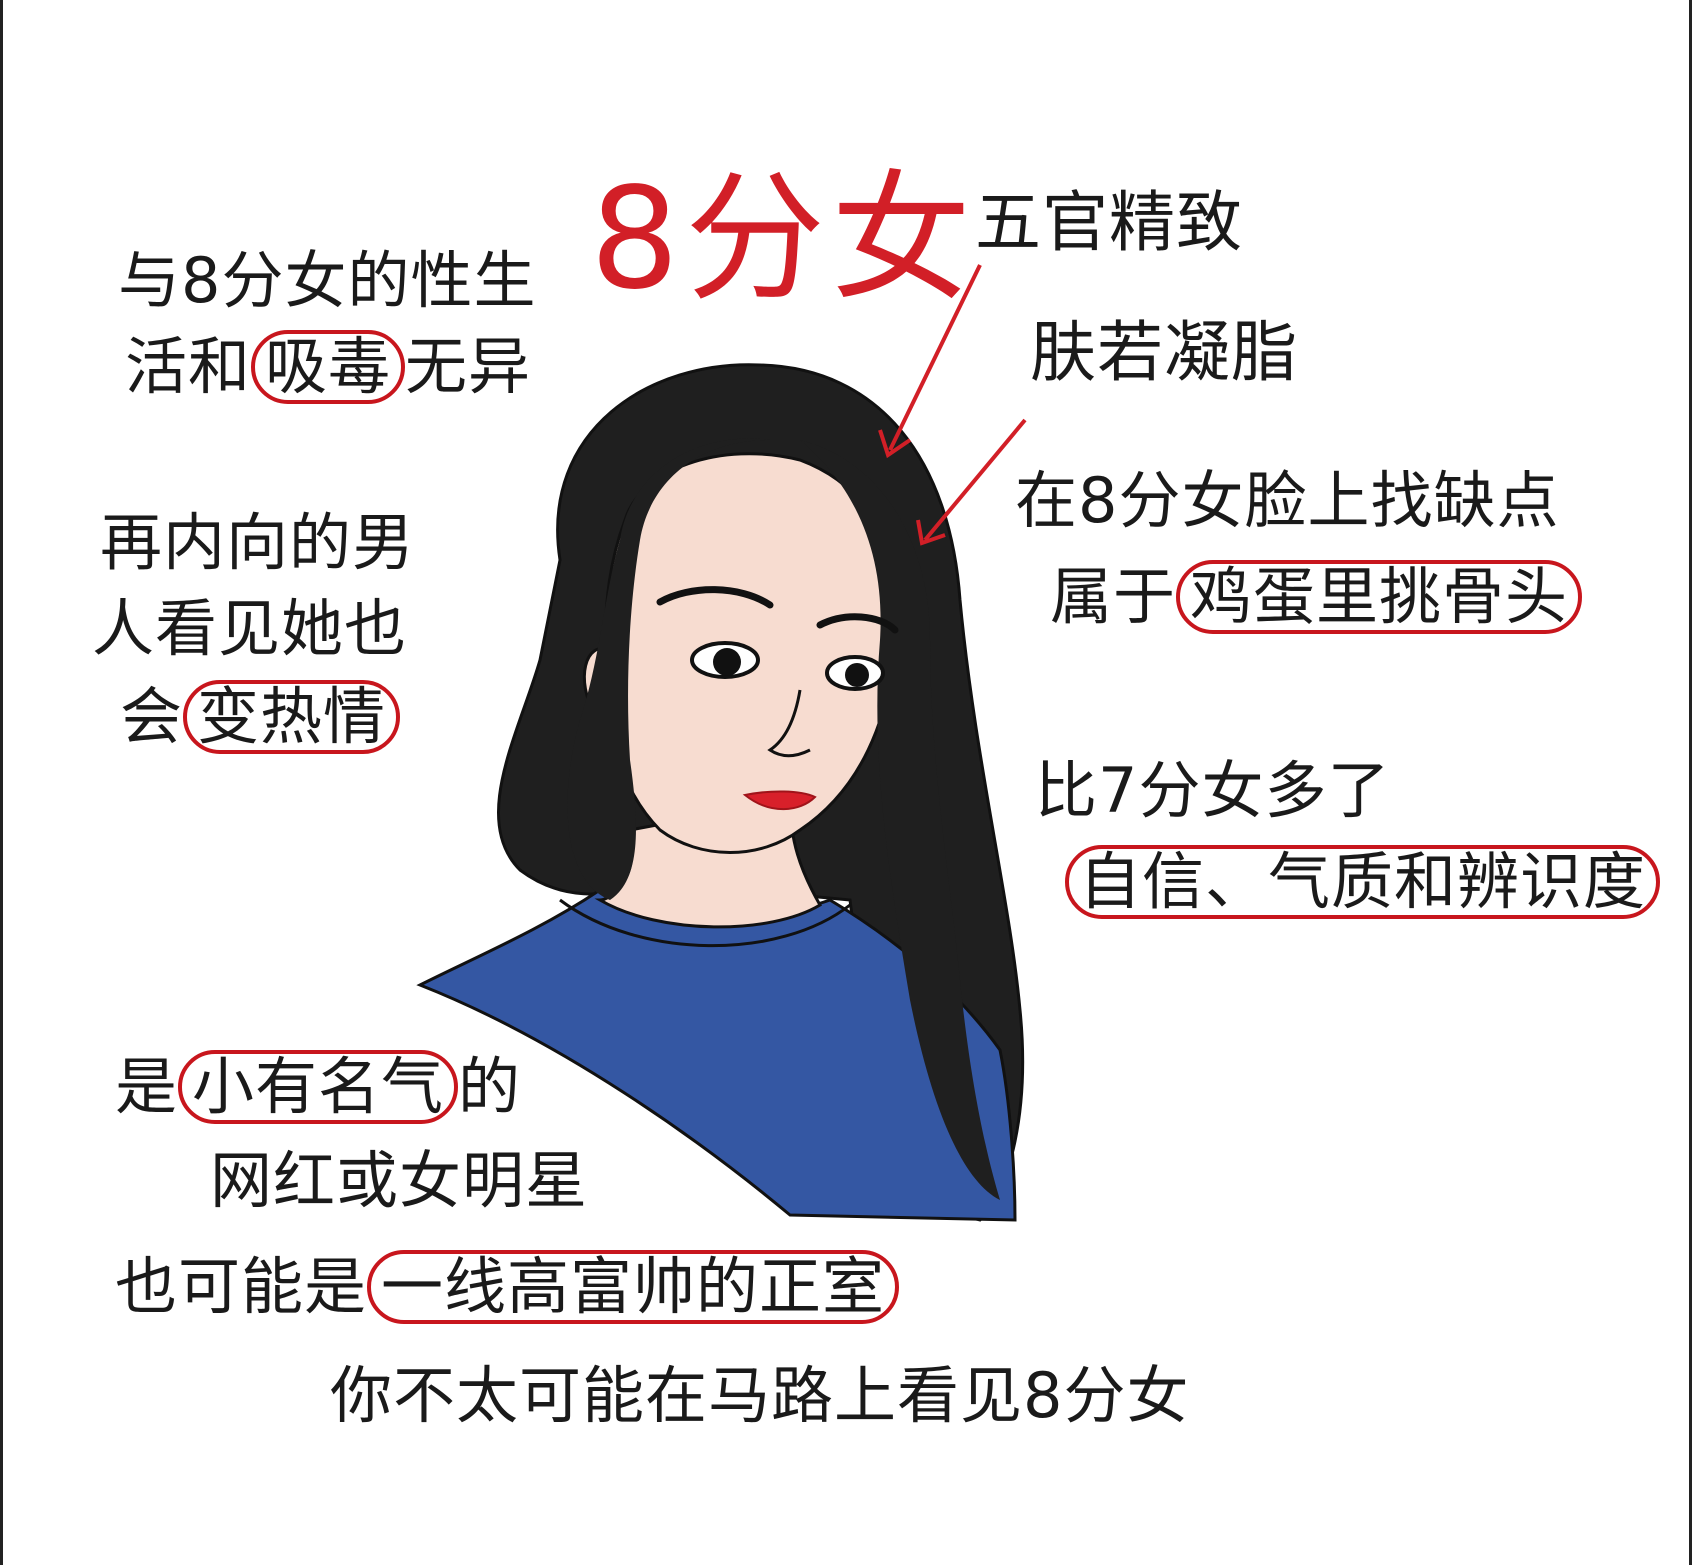  Describe the element at coordinates (258, 542) in the screenshot. I see `note-left-2-line1: 再内向的男` at that location.